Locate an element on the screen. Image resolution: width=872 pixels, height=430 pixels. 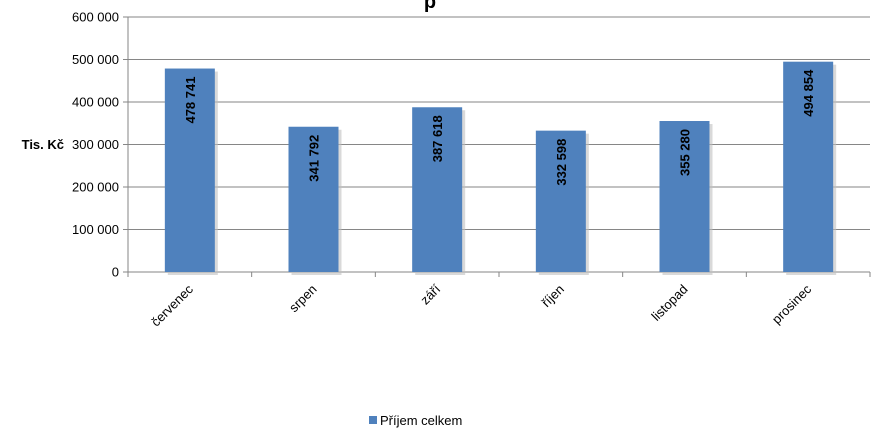
y-tick-label: 300 000 is located at coordinates (95, 144).